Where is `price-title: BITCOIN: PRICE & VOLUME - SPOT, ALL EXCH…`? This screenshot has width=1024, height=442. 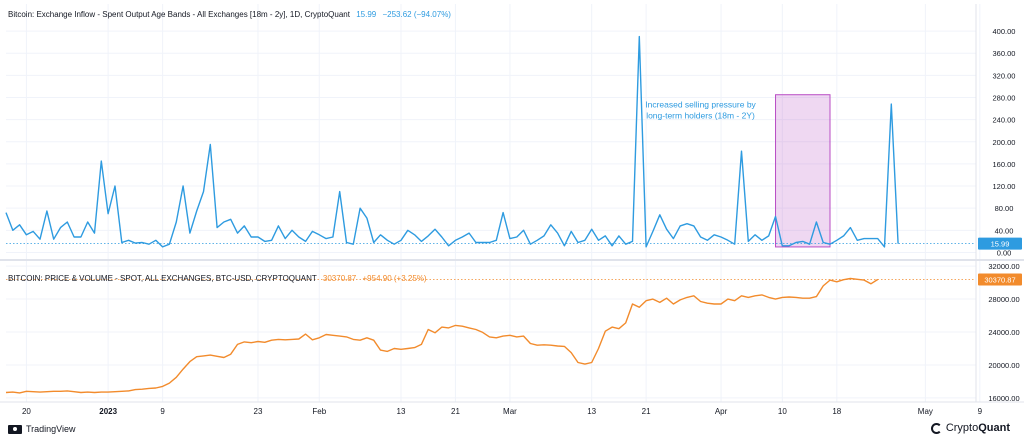 price-title: BITCOIN: PRICE & VOLUME - SPOT, ALL EXCH… is located at coordinates (162, 278).